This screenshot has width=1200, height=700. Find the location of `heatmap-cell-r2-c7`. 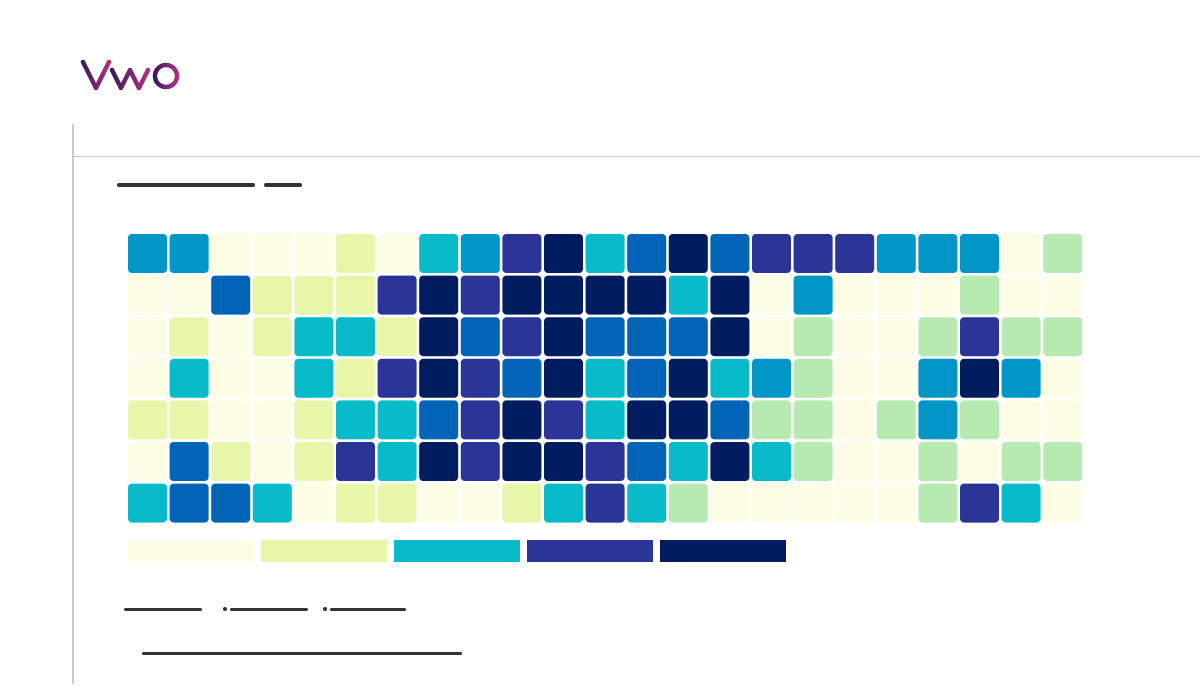

heatmap-cell-r2-c7 is located at coordinates (439, 337).